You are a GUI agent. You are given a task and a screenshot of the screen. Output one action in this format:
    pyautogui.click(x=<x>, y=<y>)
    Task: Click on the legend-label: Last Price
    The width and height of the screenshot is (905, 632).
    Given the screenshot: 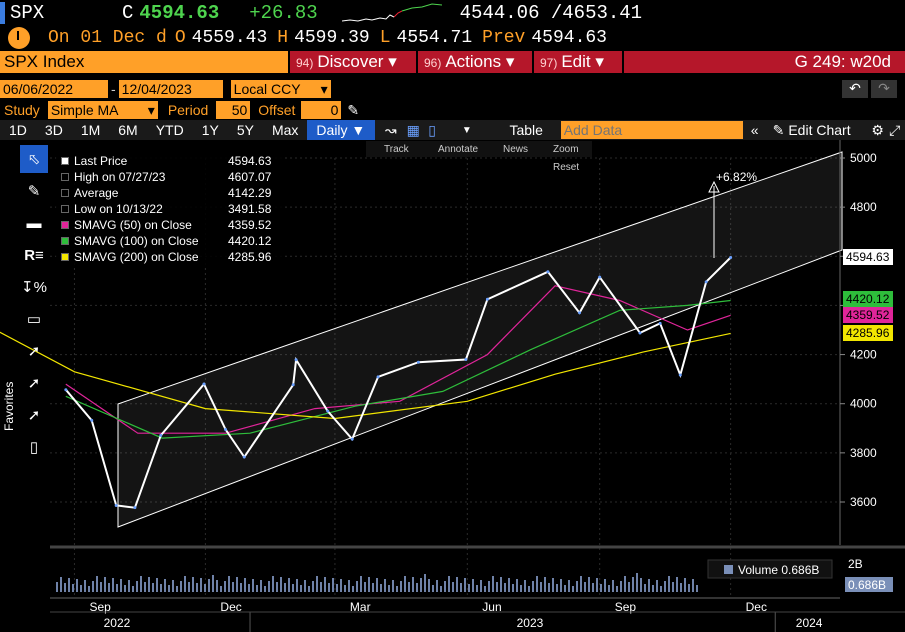 What is the action you would take?
    pyautogui.click(x=101, y=161)
    